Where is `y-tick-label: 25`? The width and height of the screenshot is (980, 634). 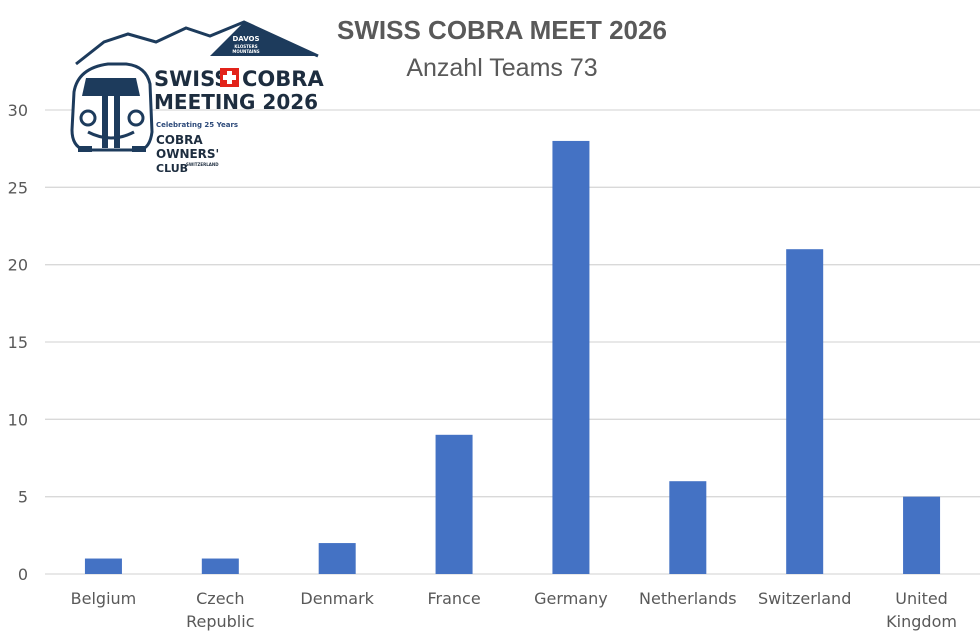
y-tick-label: 25 is located at coordinates (18, 187).